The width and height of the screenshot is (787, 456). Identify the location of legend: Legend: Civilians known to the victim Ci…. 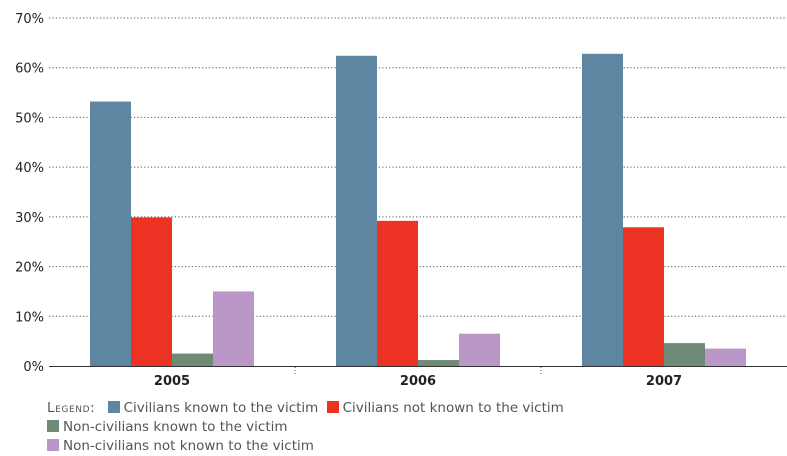
(417, 427).